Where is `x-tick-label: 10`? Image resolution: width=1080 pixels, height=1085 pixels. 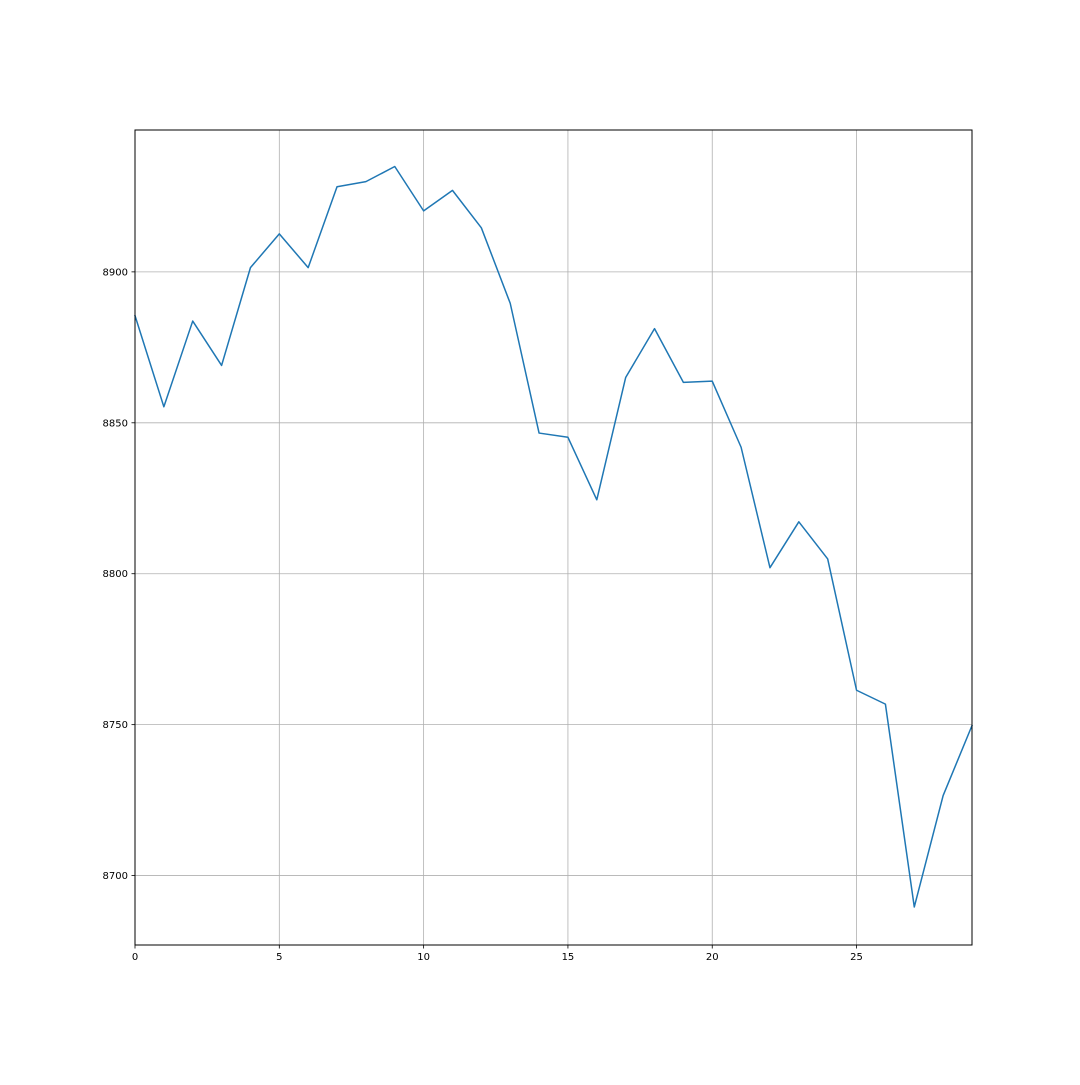
x-tick-label: 10 is located at coordinates (423, 957).